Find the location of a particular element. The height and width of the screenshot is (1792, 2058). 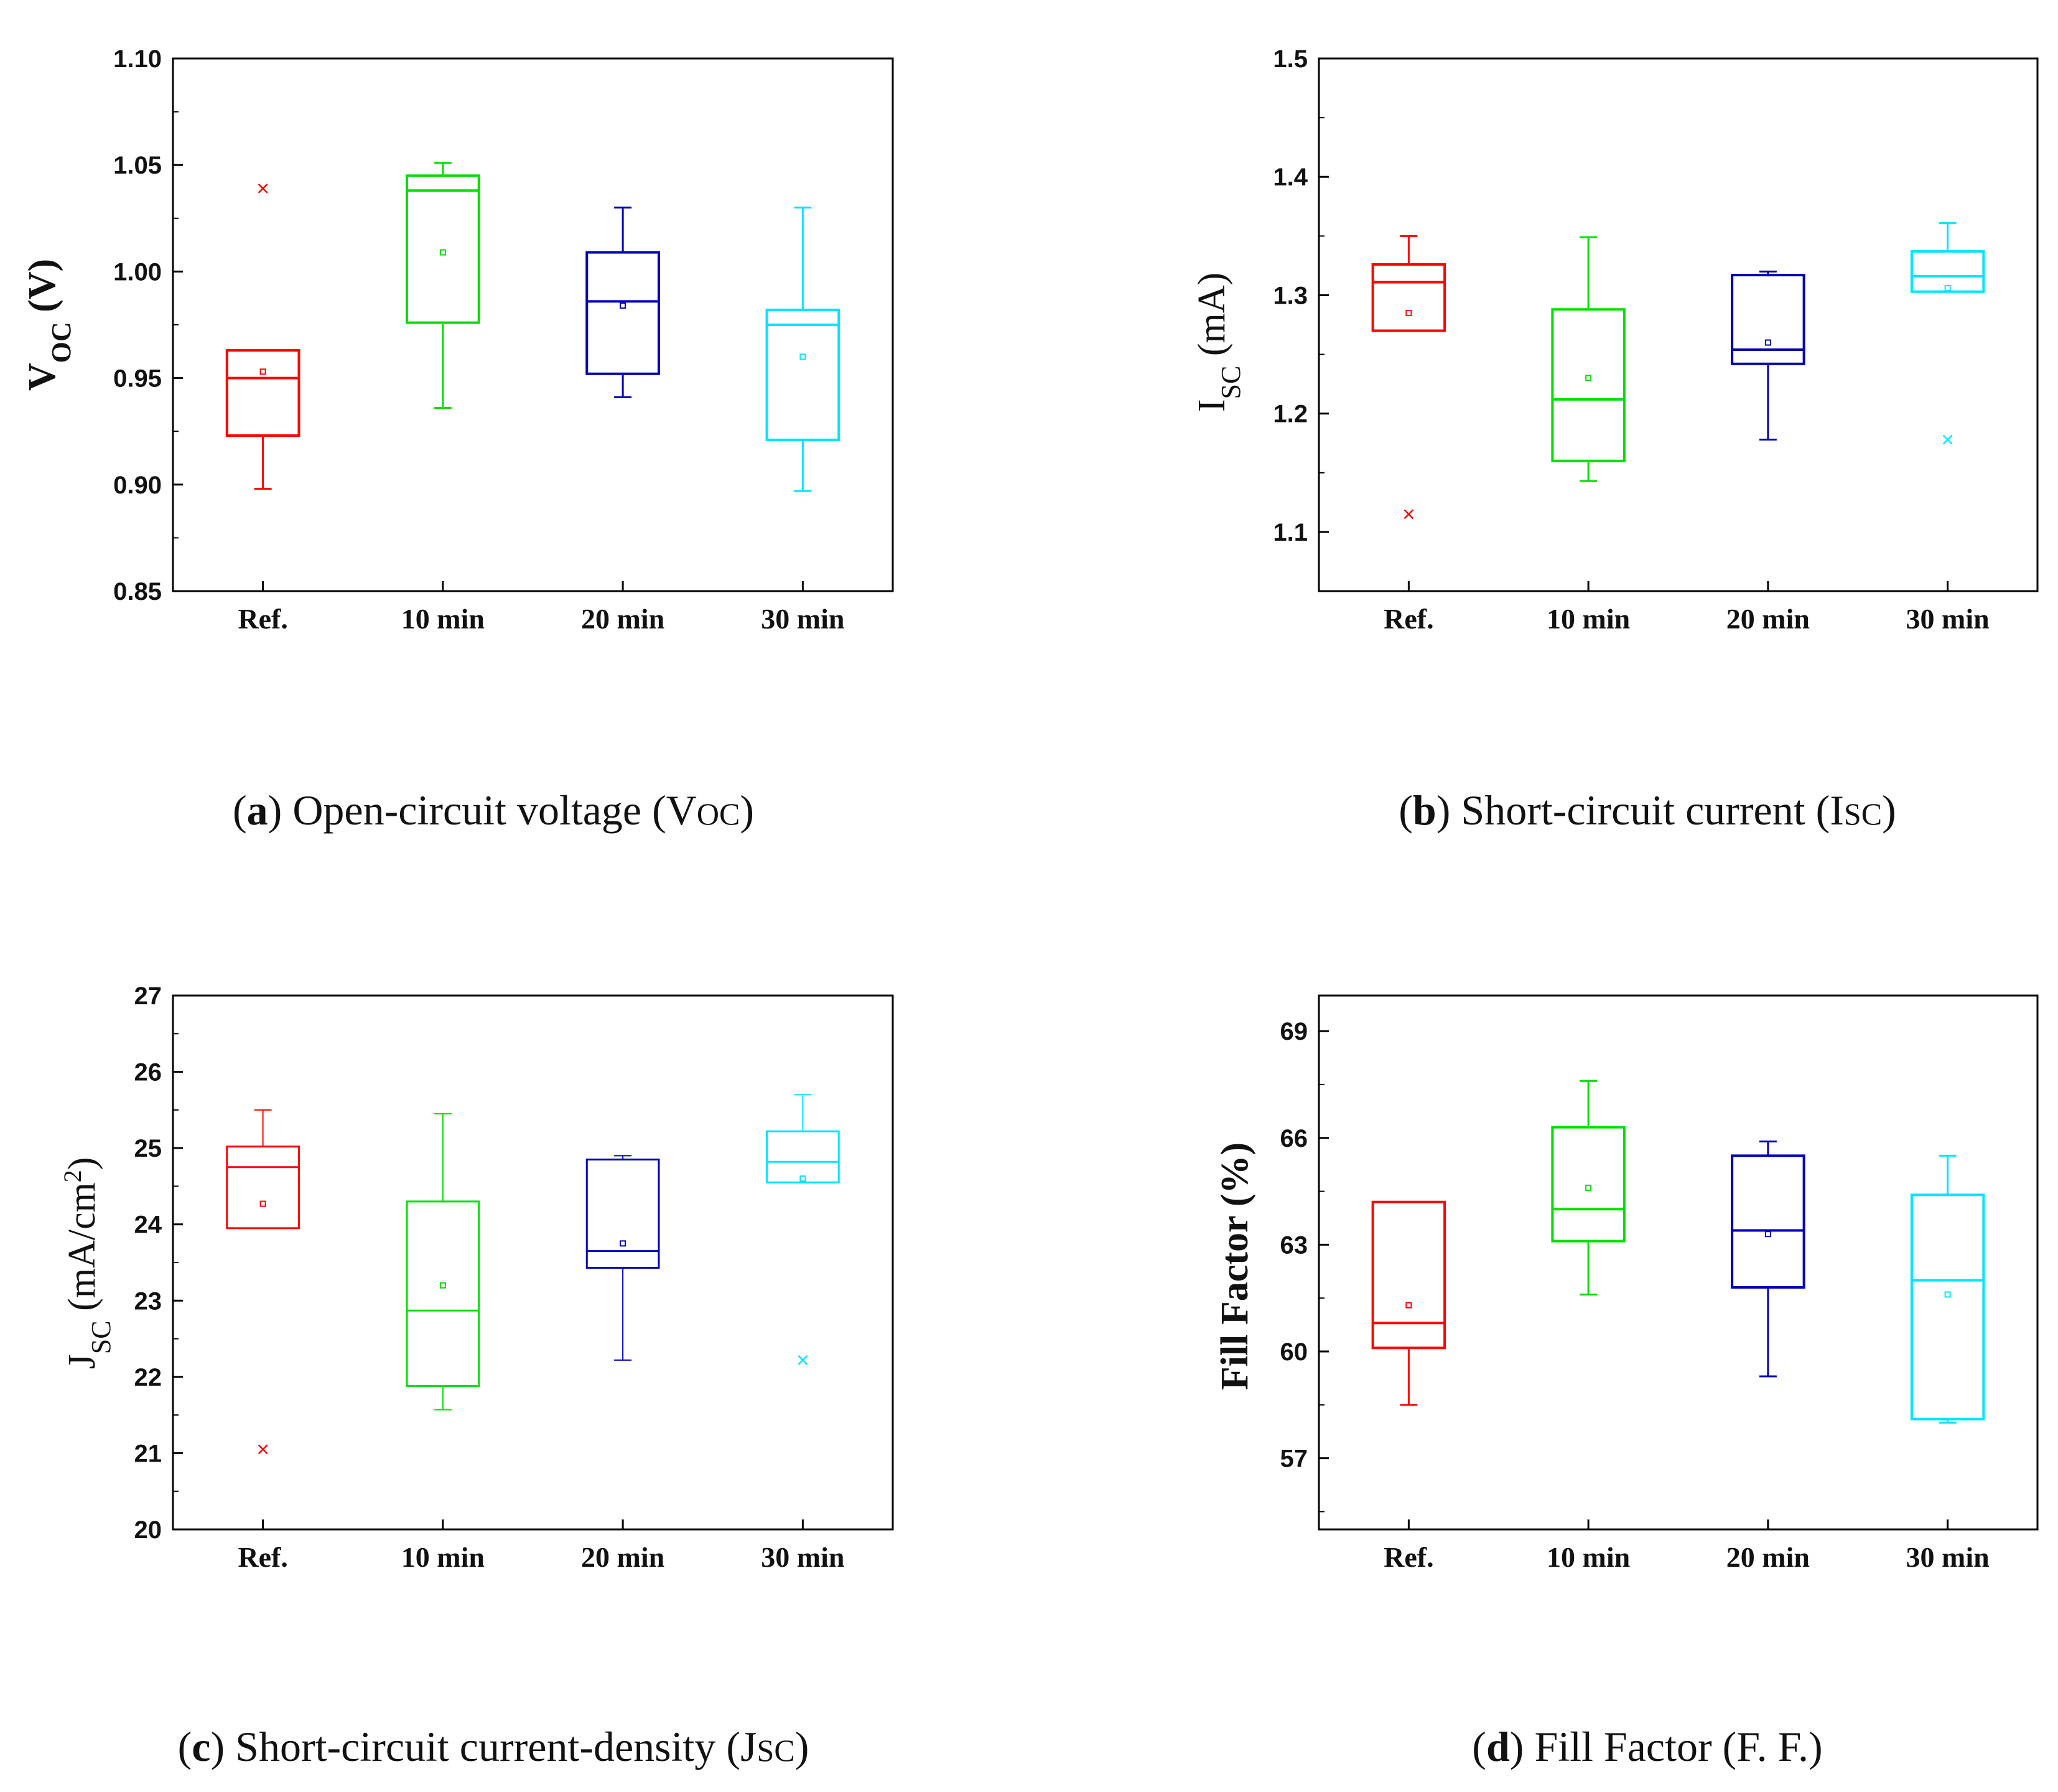

y-axis-label-superscript: 2 is located at coordinates (72, 1176).